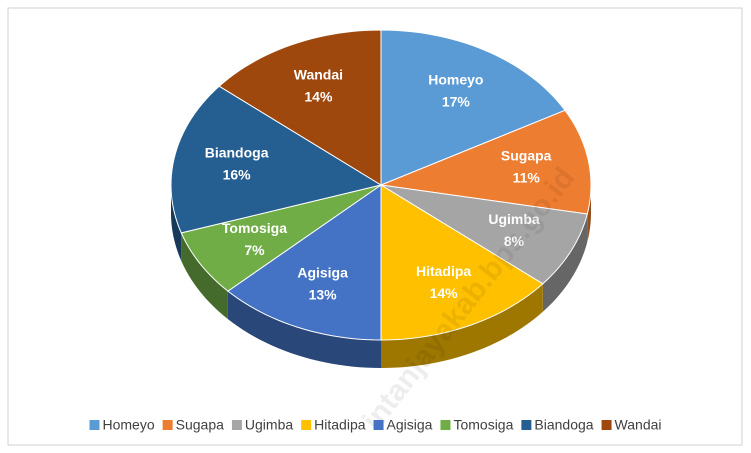 The image size is (751, 453). What do you see at coordinates (514, 219) in the screenshot?
I see `slice-label: Ugimba` at bounding box center [514, 219].